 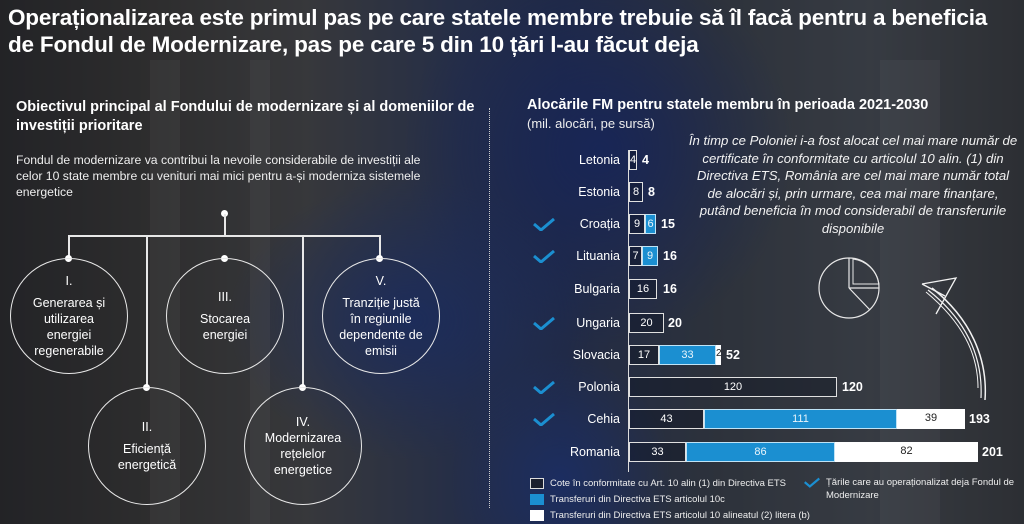 I want to click on bar-segment-c: 2, so click(x=718, y=355).